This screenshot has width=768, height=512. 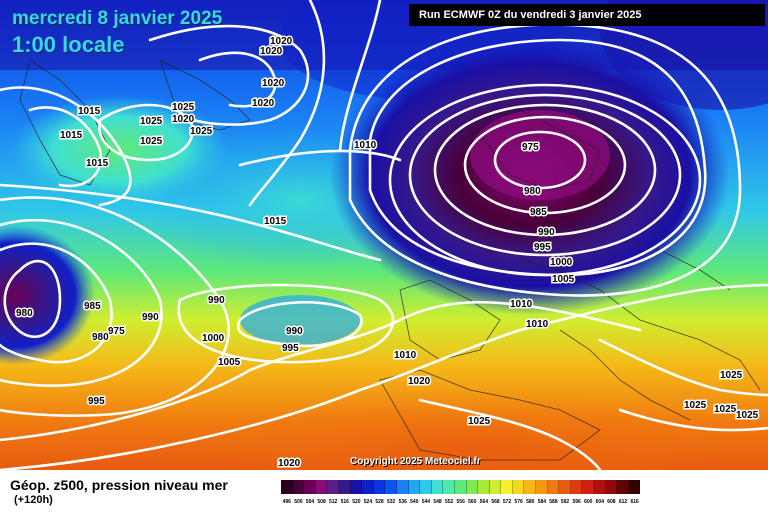 I want to click on scale-label: 596, so click(x=576, y=502).